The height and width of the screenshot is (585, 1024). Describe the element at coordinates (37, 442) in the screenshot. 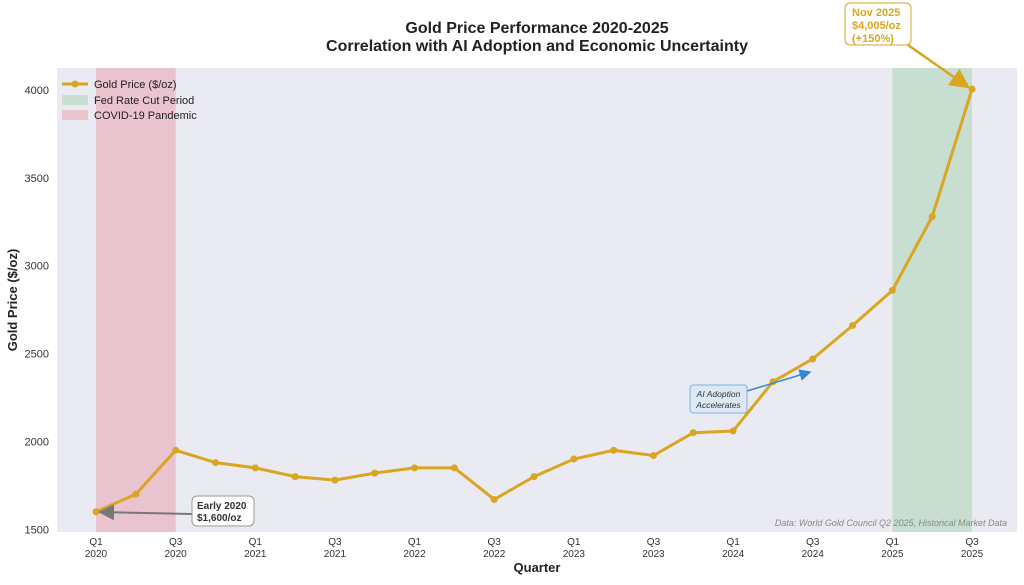

I see `y-tick-label: 2000` at that location.